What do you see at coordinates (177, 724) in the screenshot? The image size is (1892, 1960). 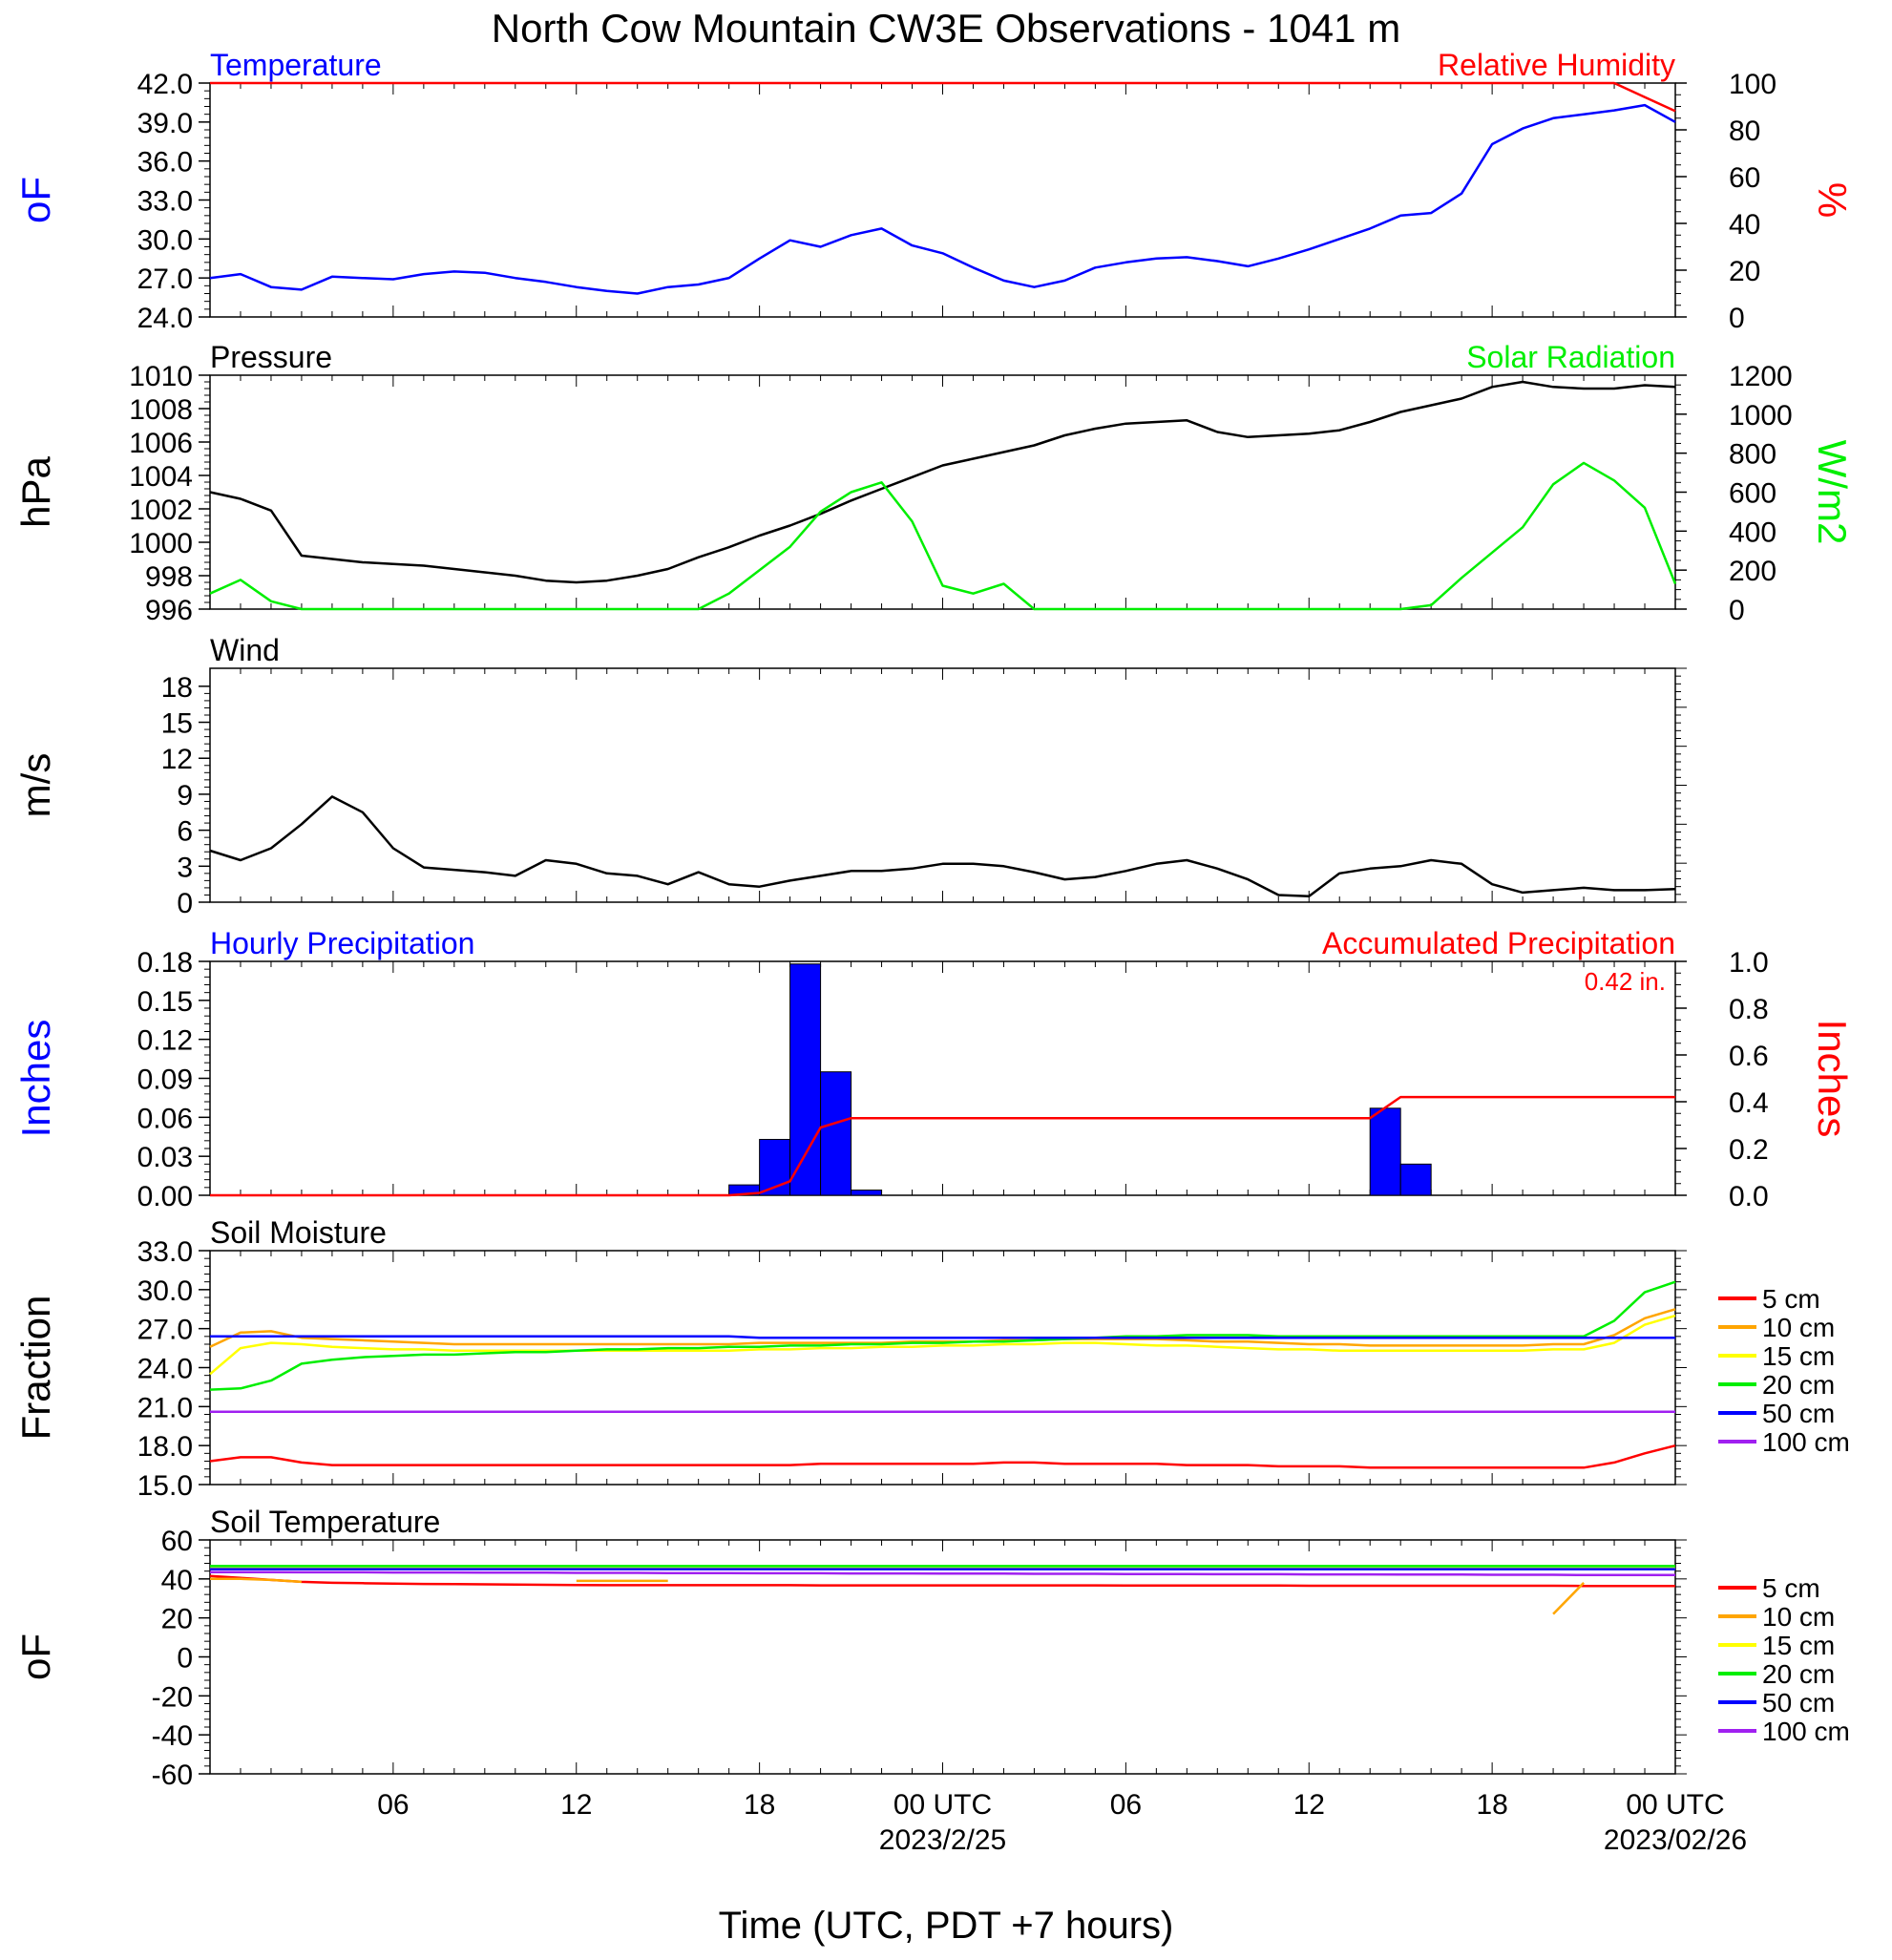 I see `y-tick-label: 15` at bounding box center [177, 724].